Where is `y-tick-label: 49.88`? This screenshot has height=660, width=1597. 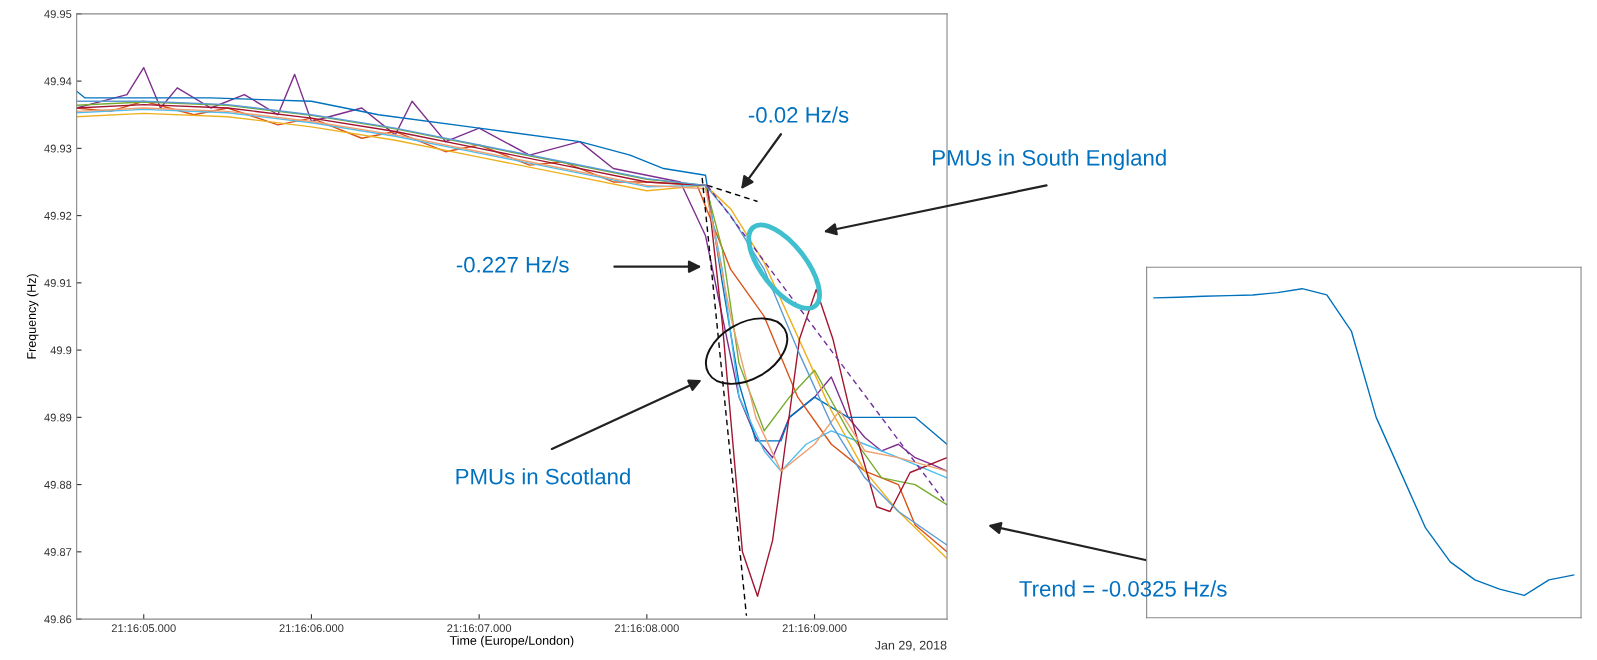
y-tick-label: 49.88 is located at coordinates (58, 484).